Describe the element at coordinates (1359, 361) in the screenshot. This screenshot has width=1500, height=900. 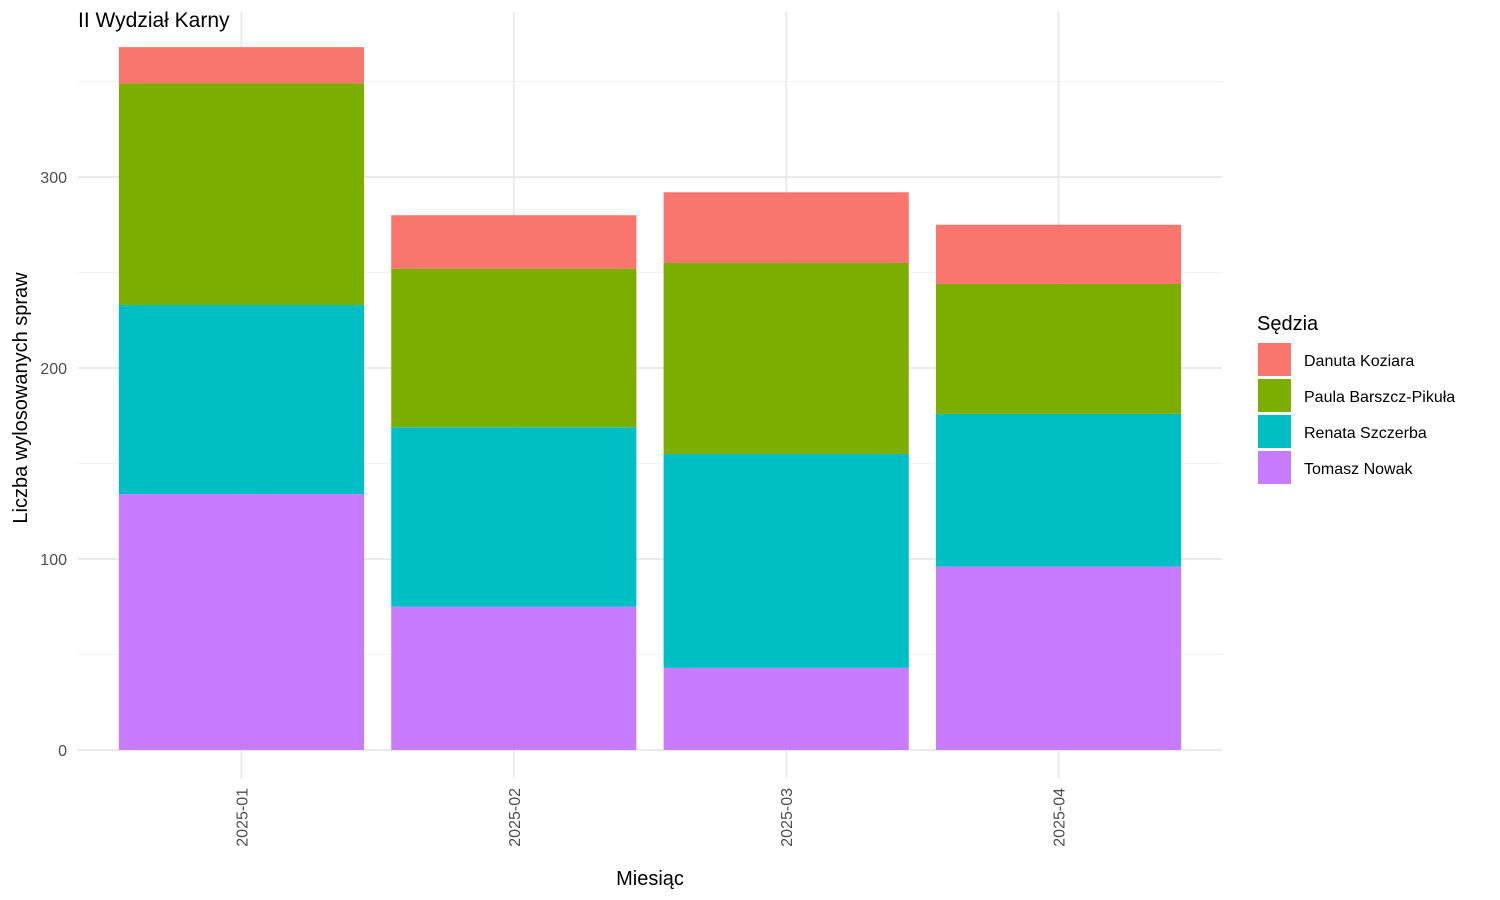
I see `legend-label: Danuta Koziara` at that location.